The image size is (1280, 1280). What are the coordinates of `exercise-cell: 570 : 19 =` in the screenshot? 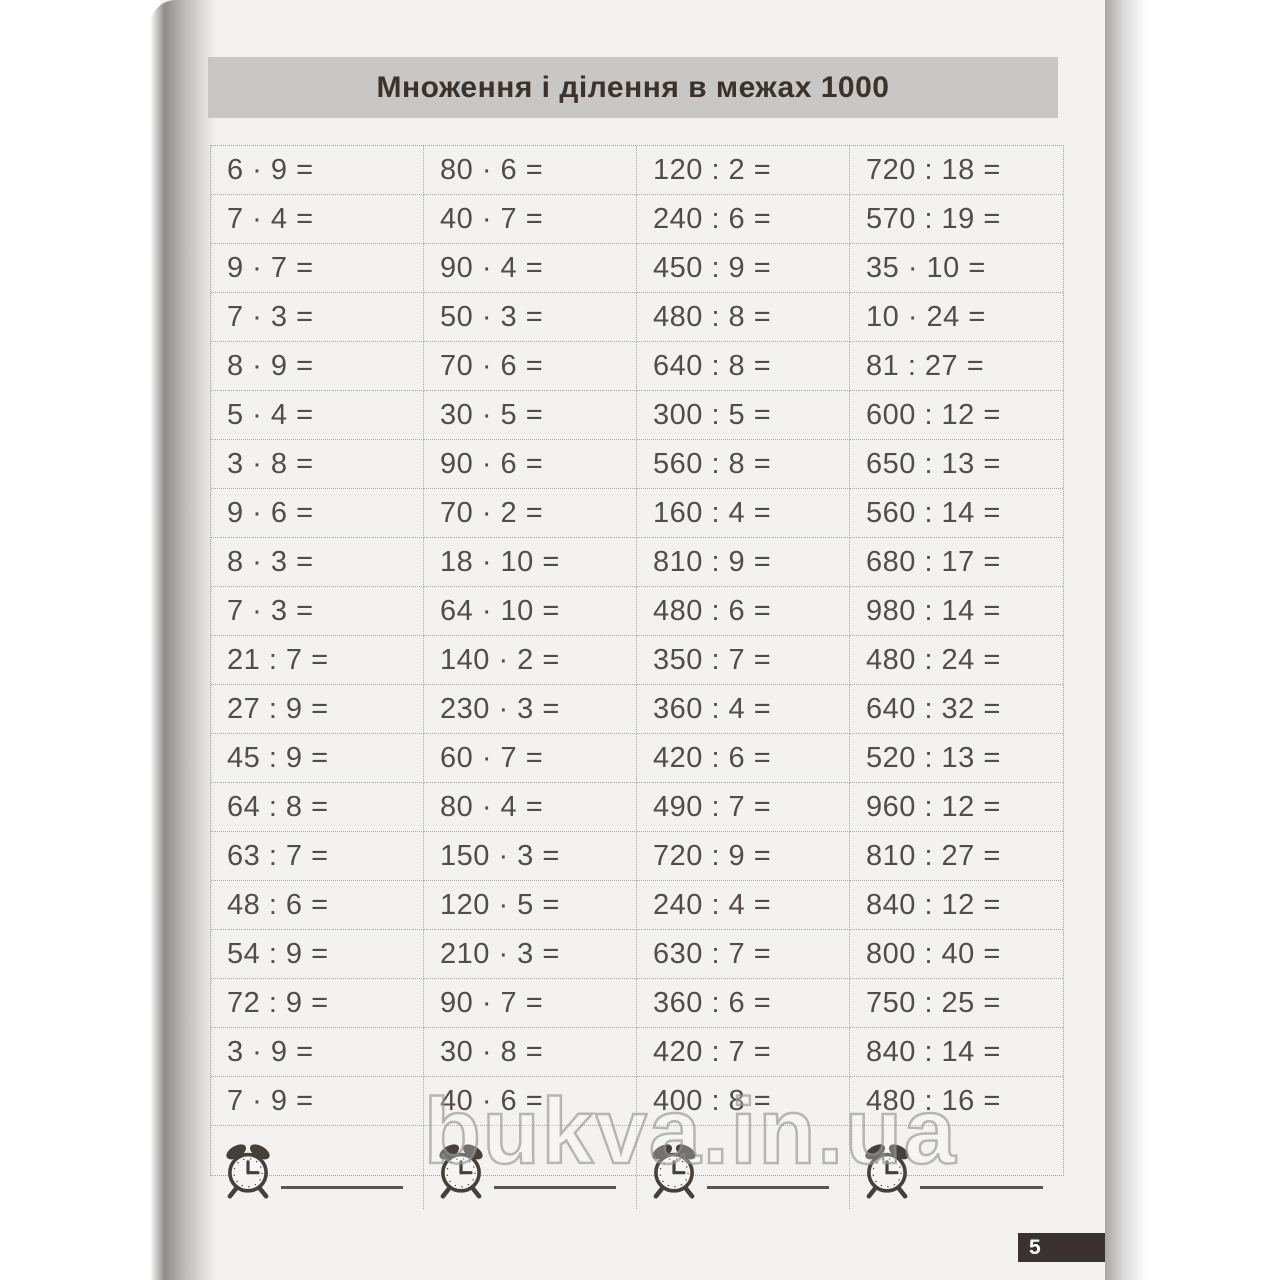 It's located at (956, 219).